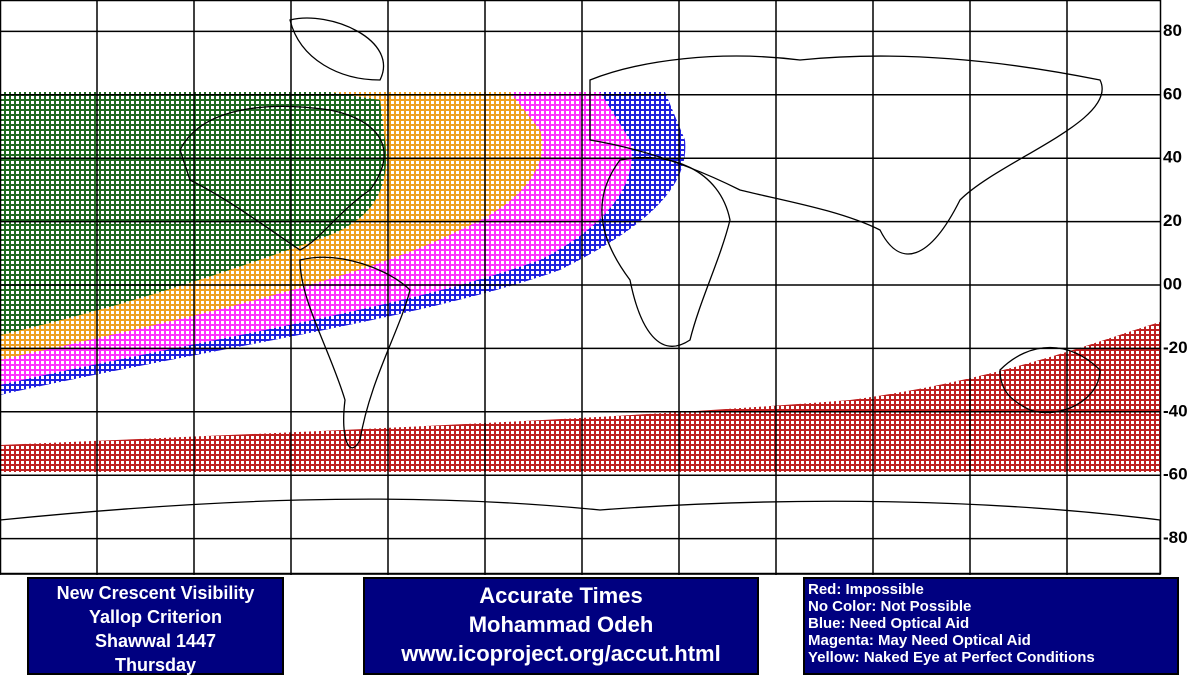  I want to click on lat-label: -20, so click(1175, 347).